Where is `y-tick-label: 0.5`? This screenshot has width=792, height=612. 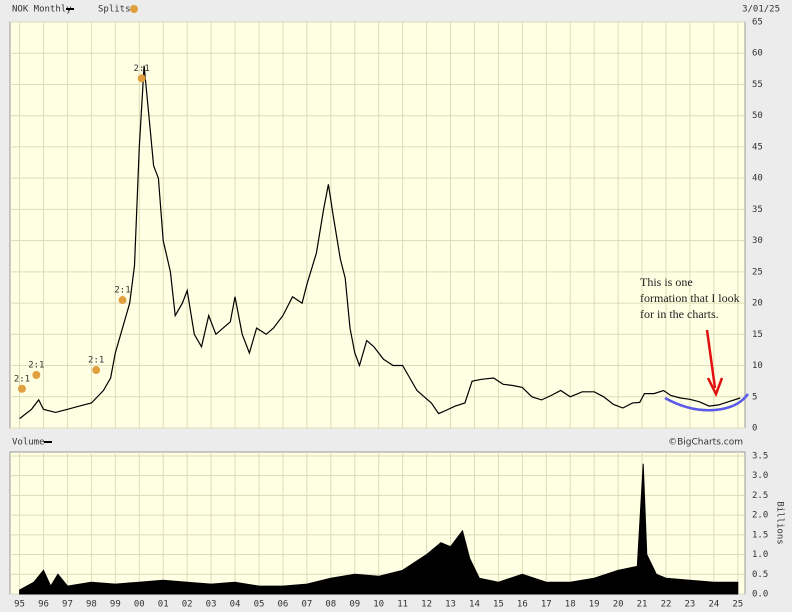
y-tick-label: 0.5 is located at coordinates (760, 575).